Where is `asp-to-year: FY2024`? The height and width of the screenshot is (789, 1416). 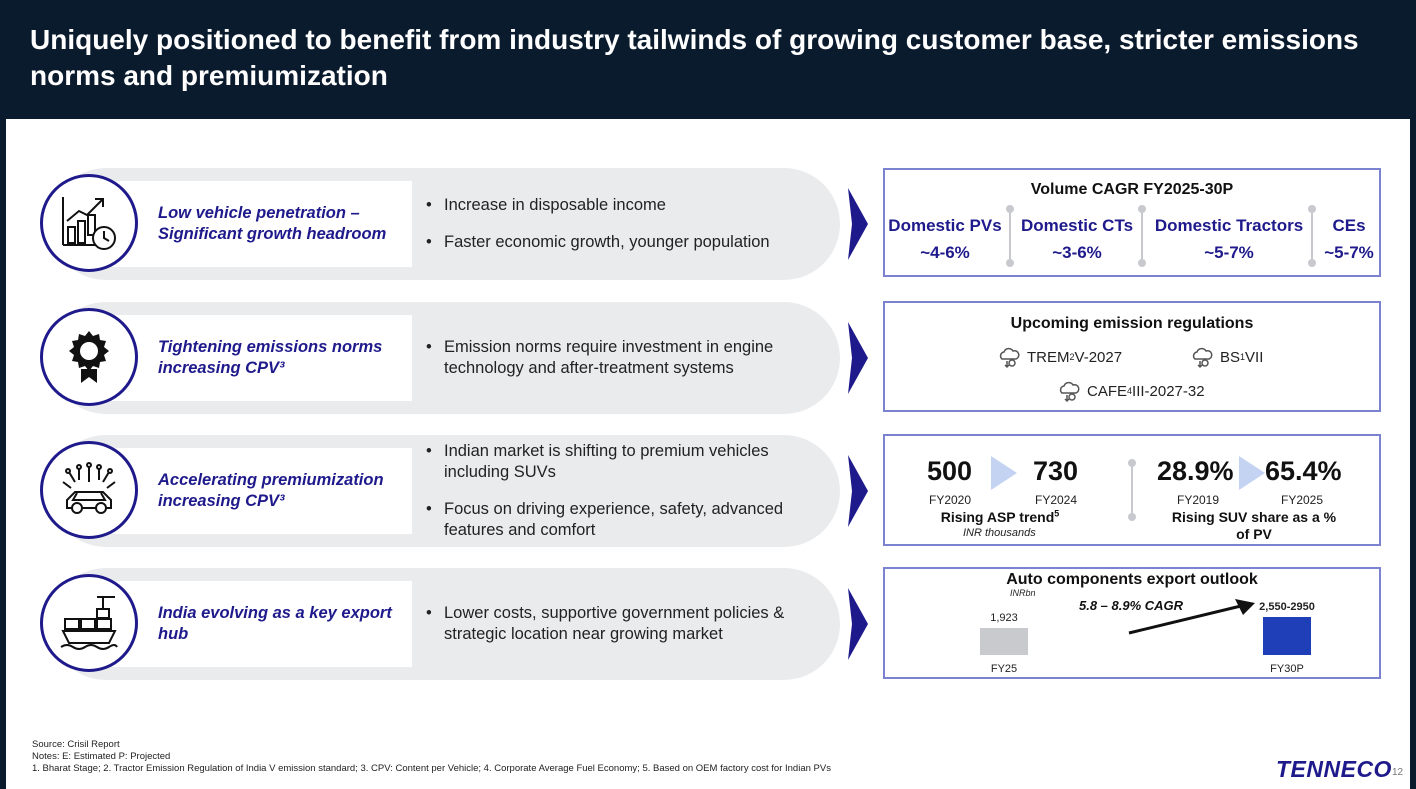
asp-to-year: FY2024 is located at coordinates (1056, 500).